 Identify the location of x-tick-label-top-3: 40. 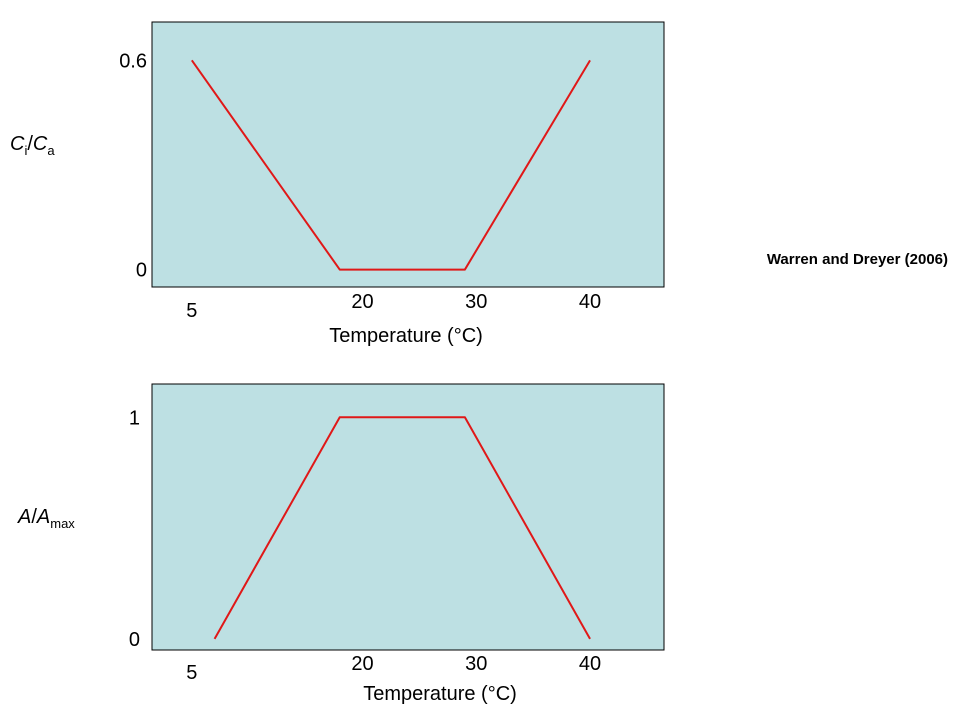
(590, 302).